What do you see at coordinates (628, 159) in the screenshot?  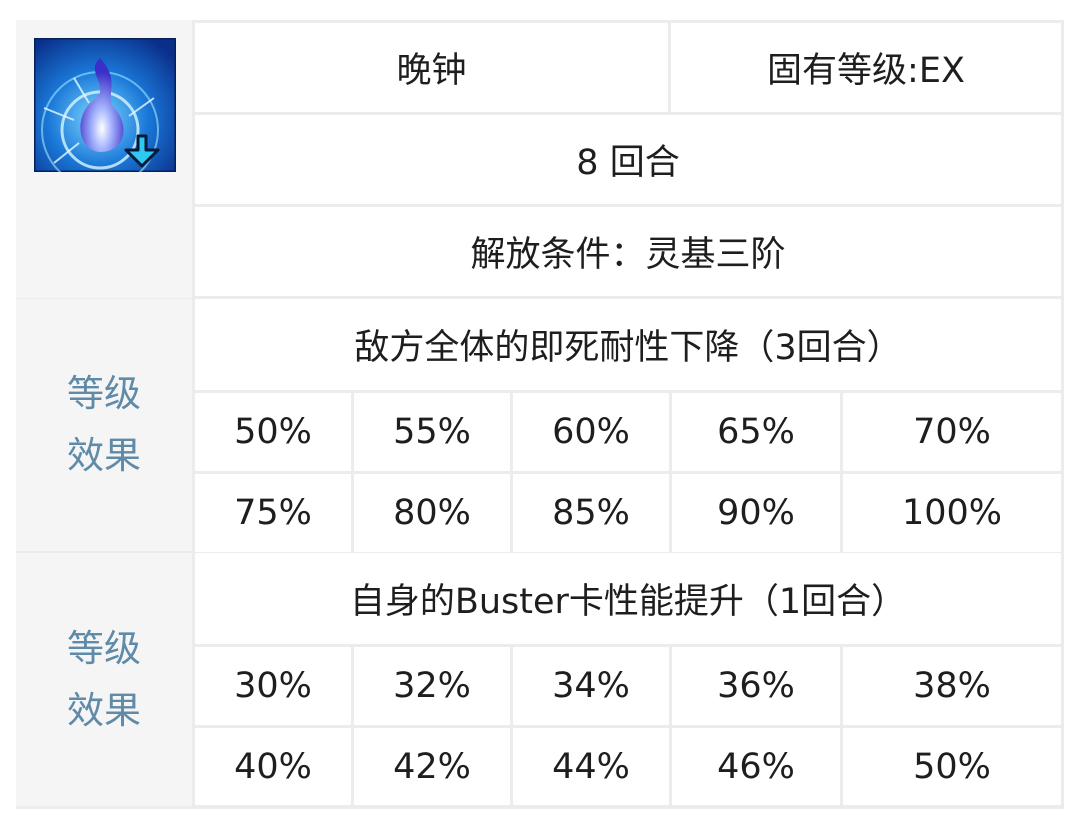 I see `skill-cooldown: 8 回合` at bounding box center [628, 159].